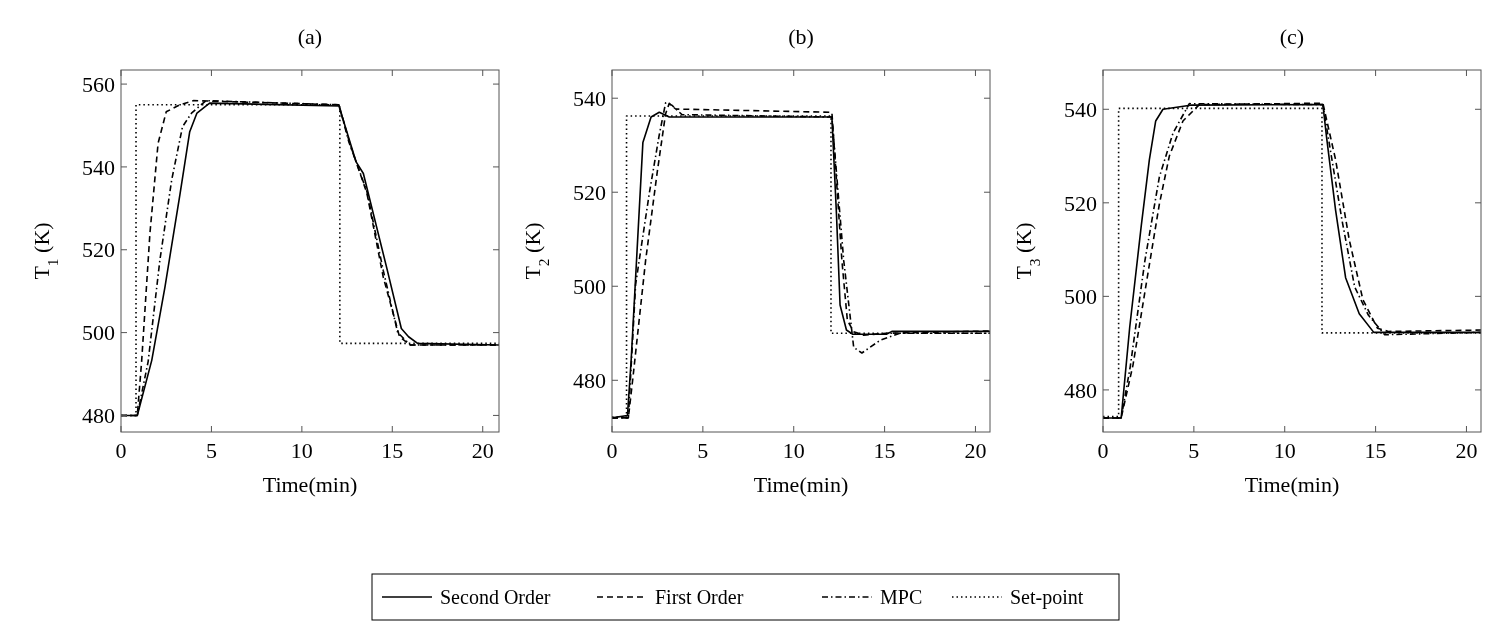  What do you see at coordinates (699, 597) in the screenshot?
I see `legend-label: First Order` at bounding box center [699, 597].